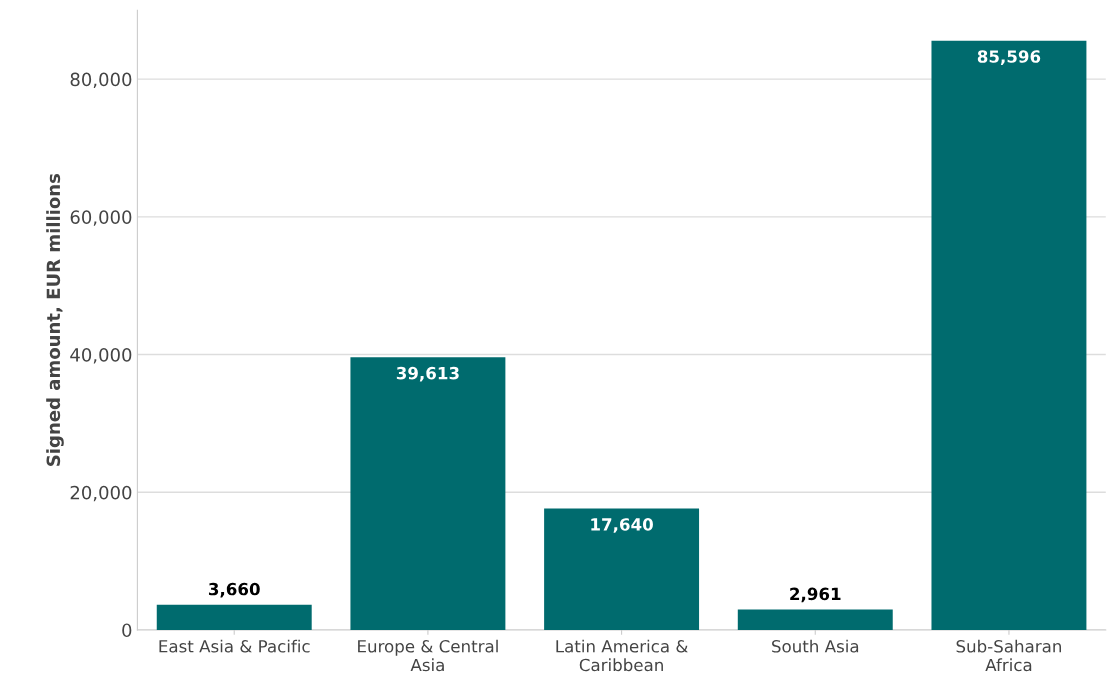 This screenshot has width=1108, height=687. Describe the element at coordinates (101, 80) in the screenshot. I see `y-tick-label: 80,000` at that location.